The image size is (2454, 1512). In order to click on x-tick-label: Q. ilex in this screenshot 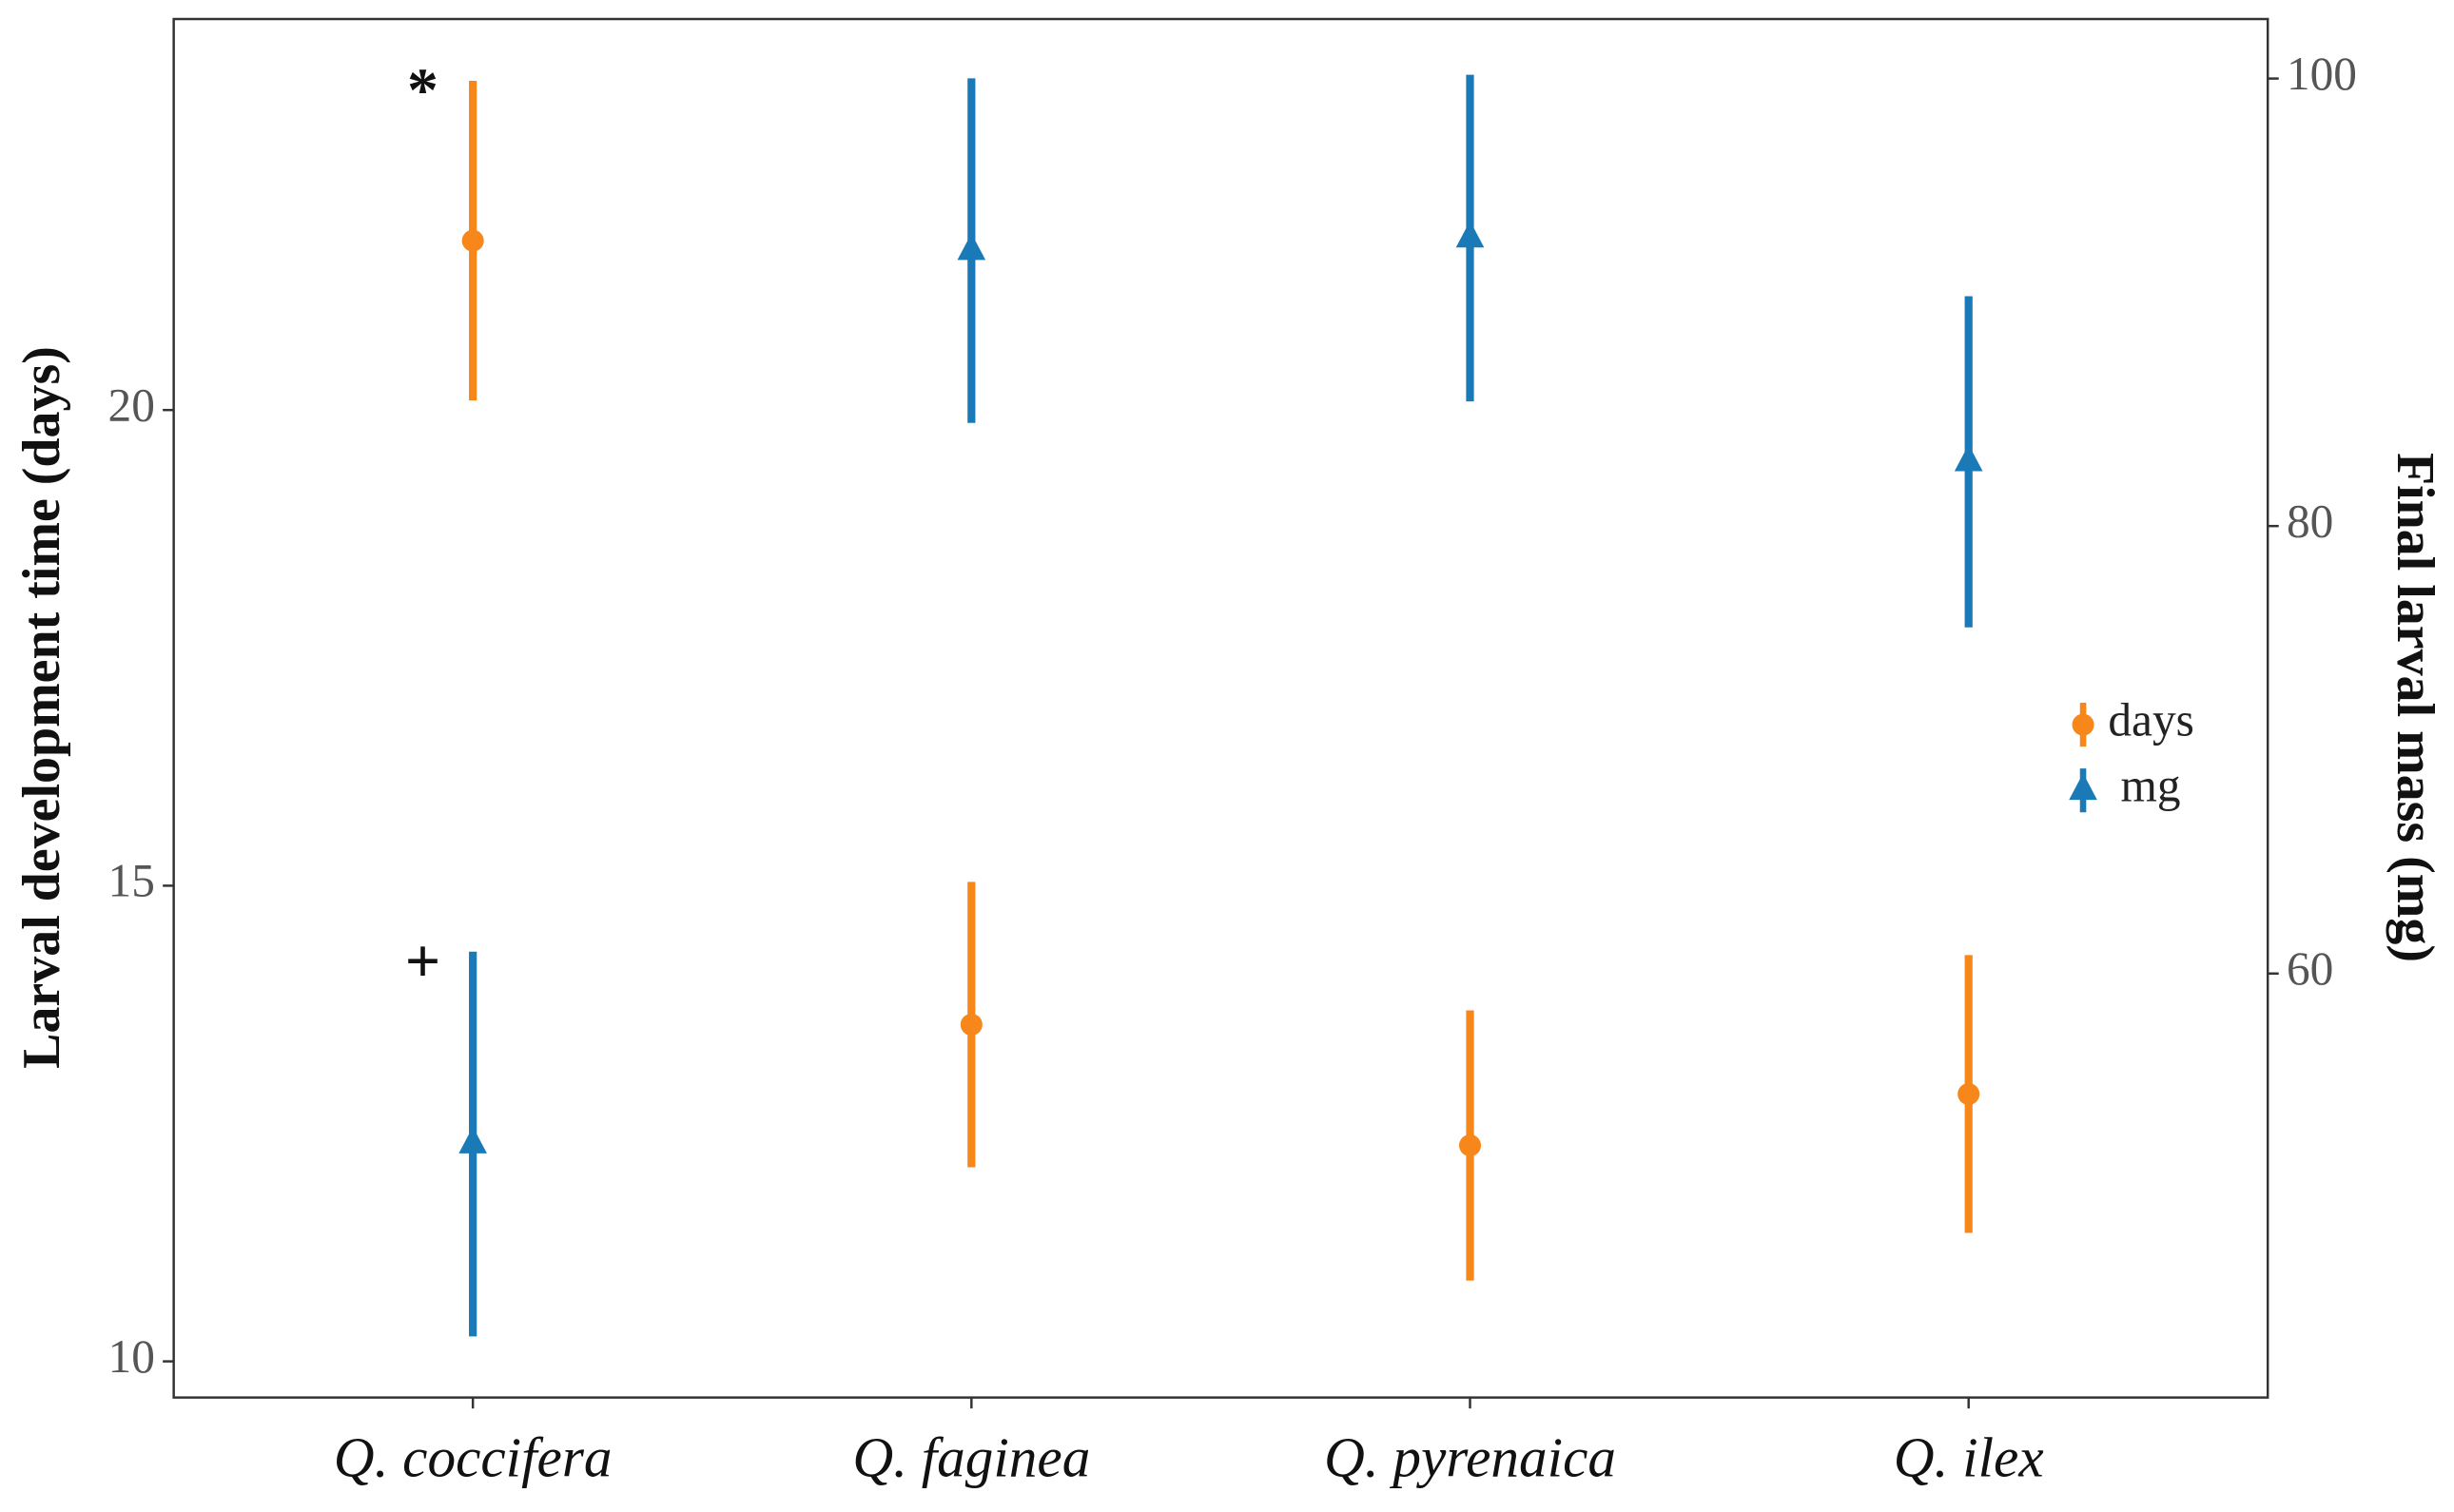, I will do `click(1969, 1456)`.